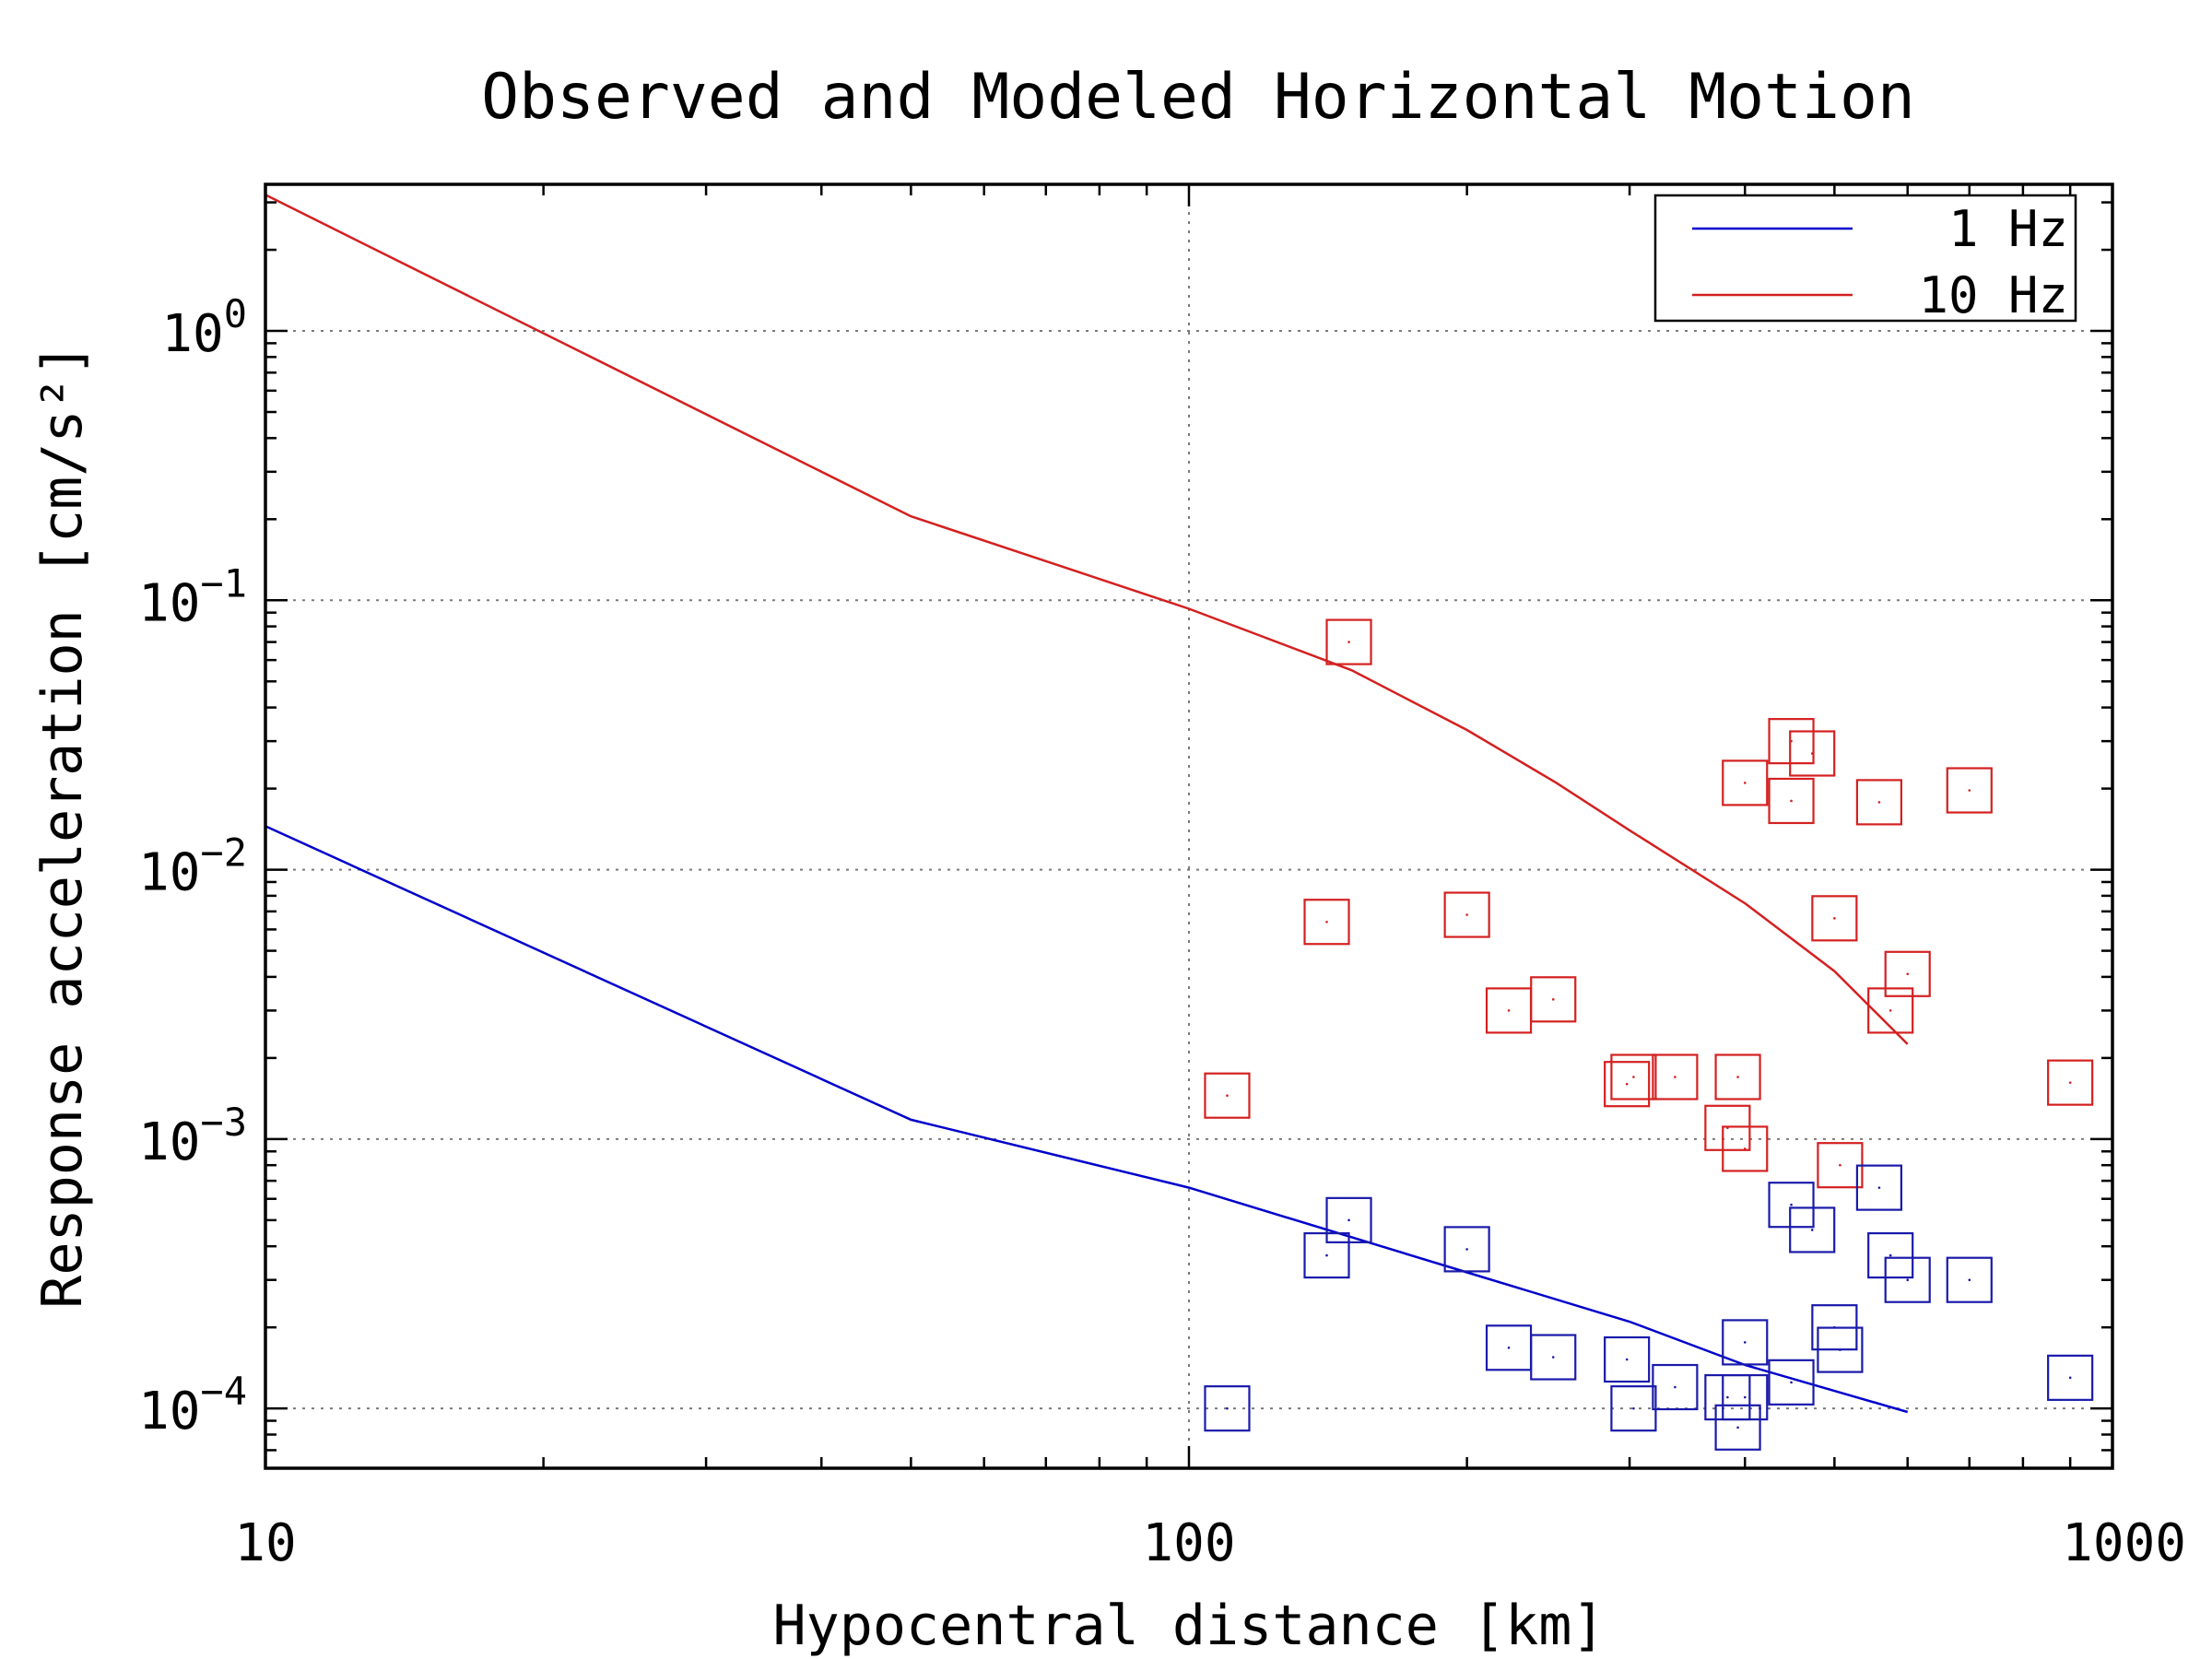  I want to click on chart-title: Observed and Modeled Horizontal Motion, so click(1198, 97).